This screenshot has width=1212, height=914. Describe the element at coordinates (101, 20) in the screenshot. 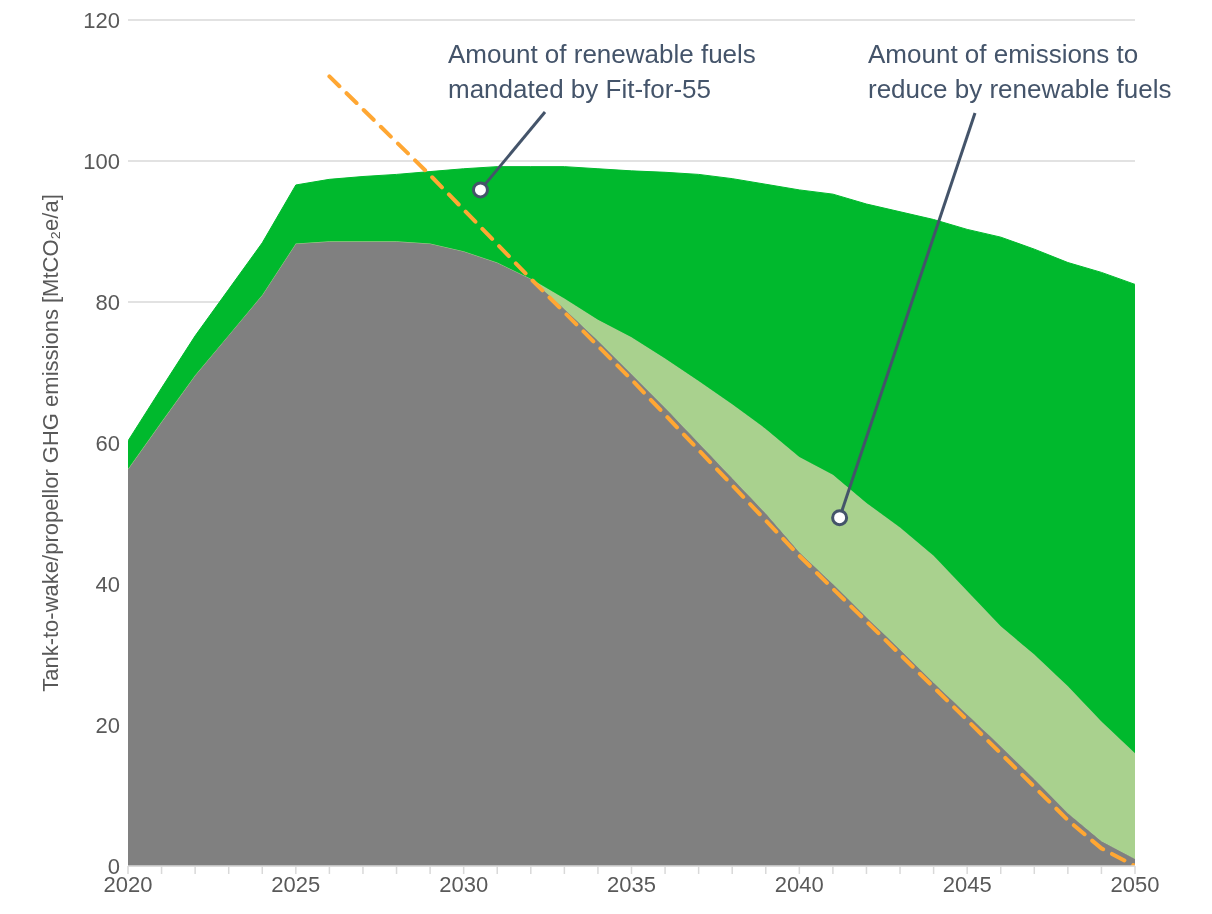

I see `y-tick-label: 120` at that location.